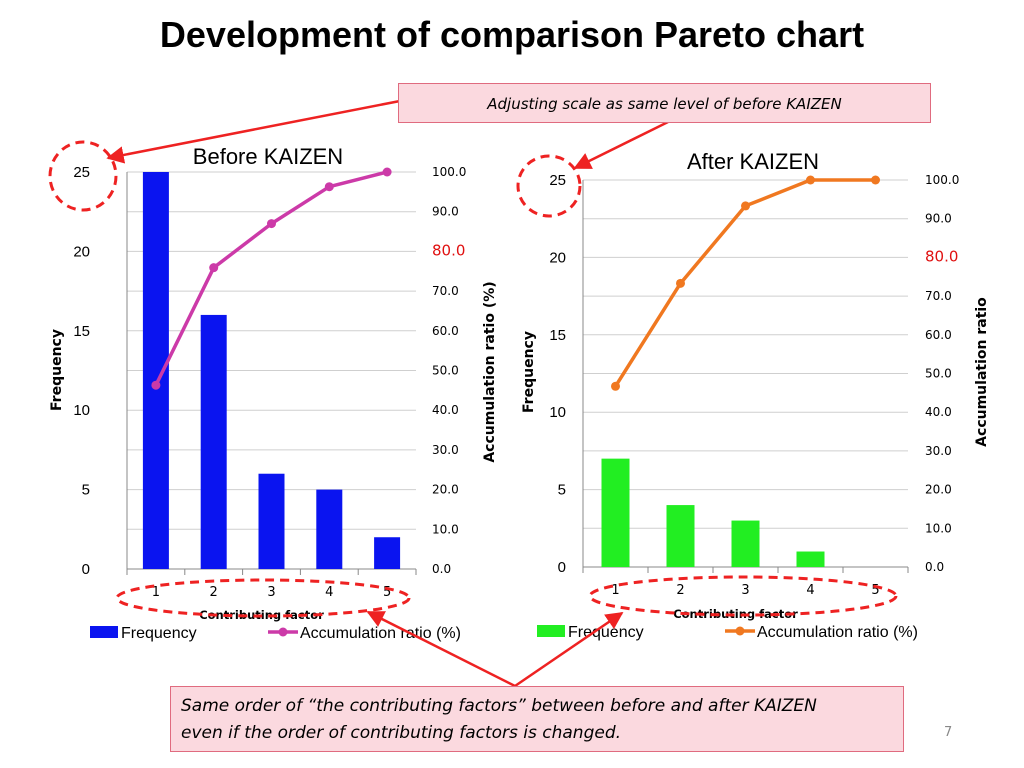 This screenshot has height=768, width=1024. What do you see at coordinates (938, 451) in the screenshot?
I see `after-y2-tick-label: 30.0` at bounding box center [938, 451].